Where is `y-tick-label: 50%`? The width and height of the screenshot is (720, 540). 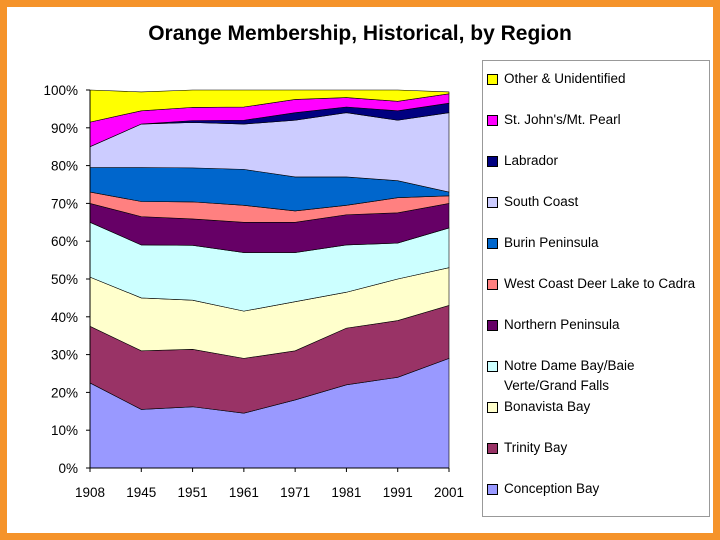
y-tick-label: 50% is located at coordinates (64, 279).